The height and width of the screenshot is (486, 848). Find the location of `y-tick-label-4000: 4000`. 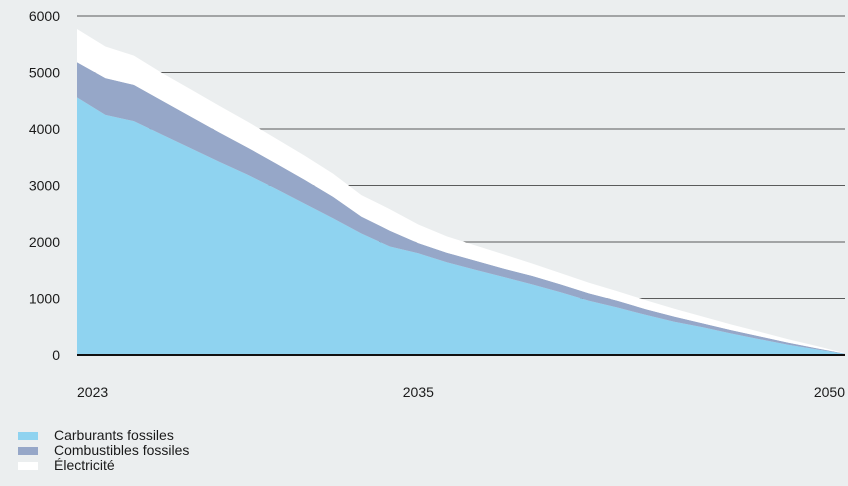

y-tick-label-4000: 4000 is located at coordinates (44, 129).